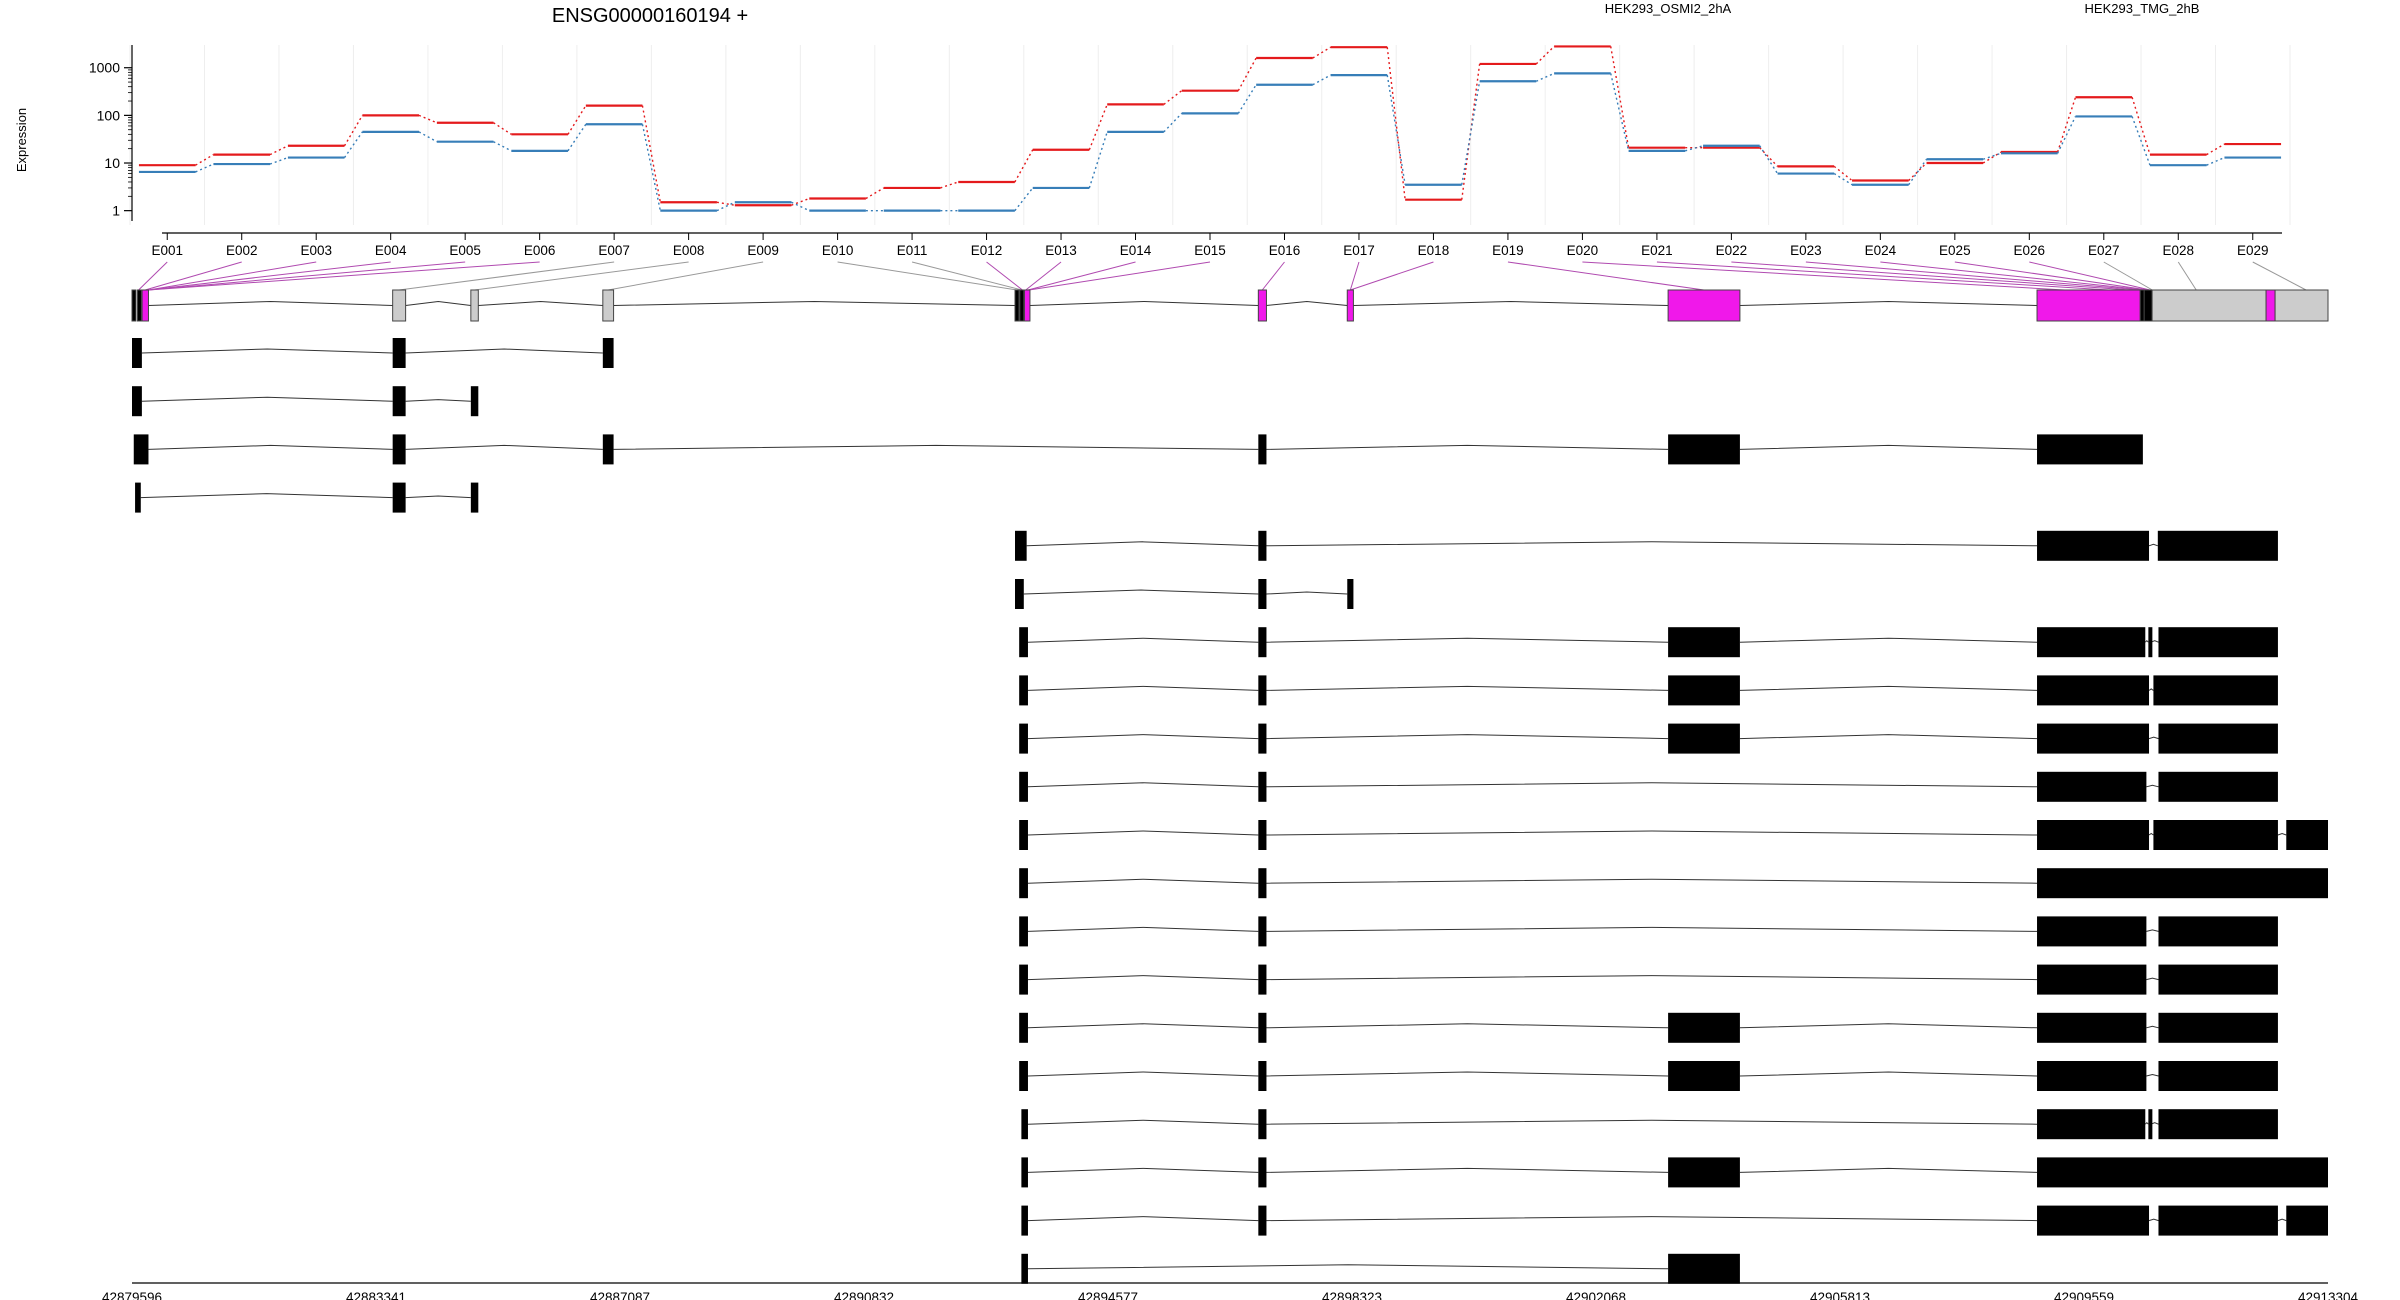 The image size is (2400, 1300). Describe the element at coordinates (1210, 250) in the screenshot. I see `exon-label: E015` at that location.